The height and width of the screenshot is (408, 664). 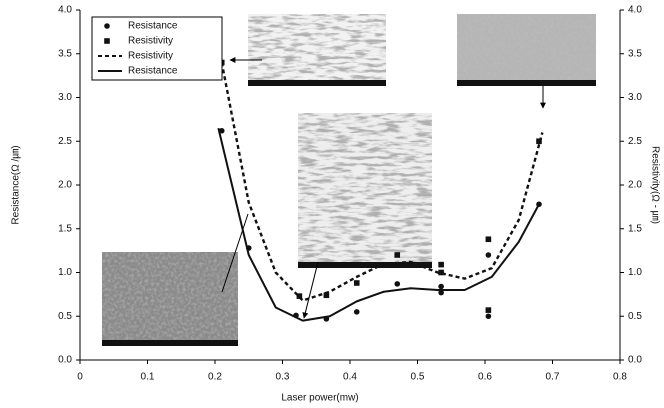 I want to click on y-tick-label: 3.5, so click(x=65, y=53).